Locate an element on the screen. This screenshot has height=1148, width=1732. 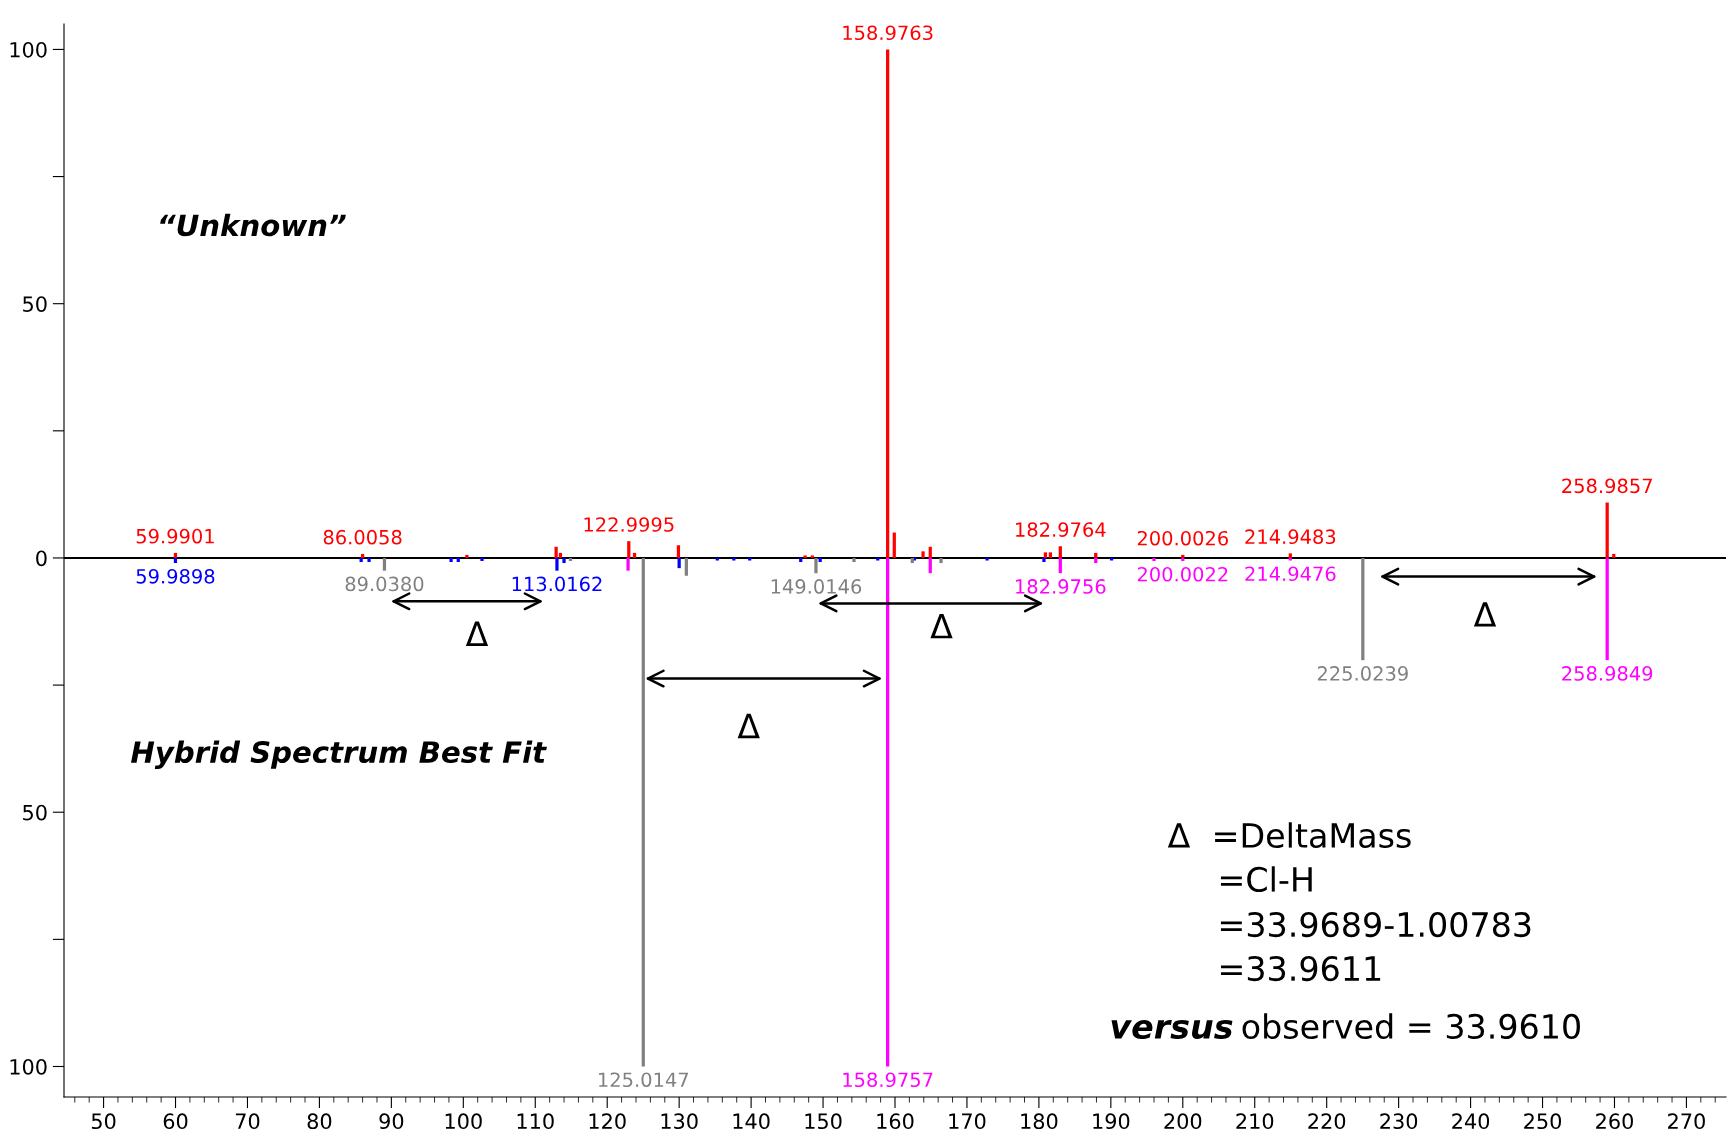
annotation: 258.9849 is located at coordinates (1607, 673).